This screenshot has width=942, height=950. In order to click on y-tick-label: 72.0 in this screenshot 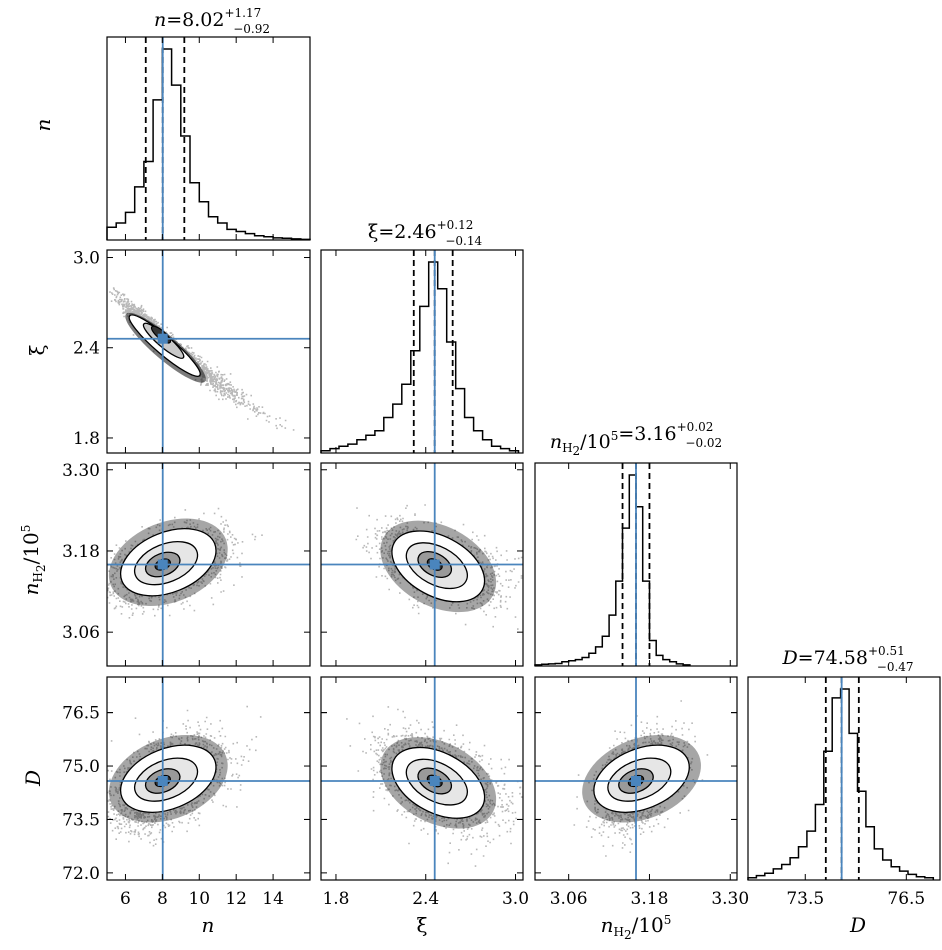, I will do `click(81, 874)`.